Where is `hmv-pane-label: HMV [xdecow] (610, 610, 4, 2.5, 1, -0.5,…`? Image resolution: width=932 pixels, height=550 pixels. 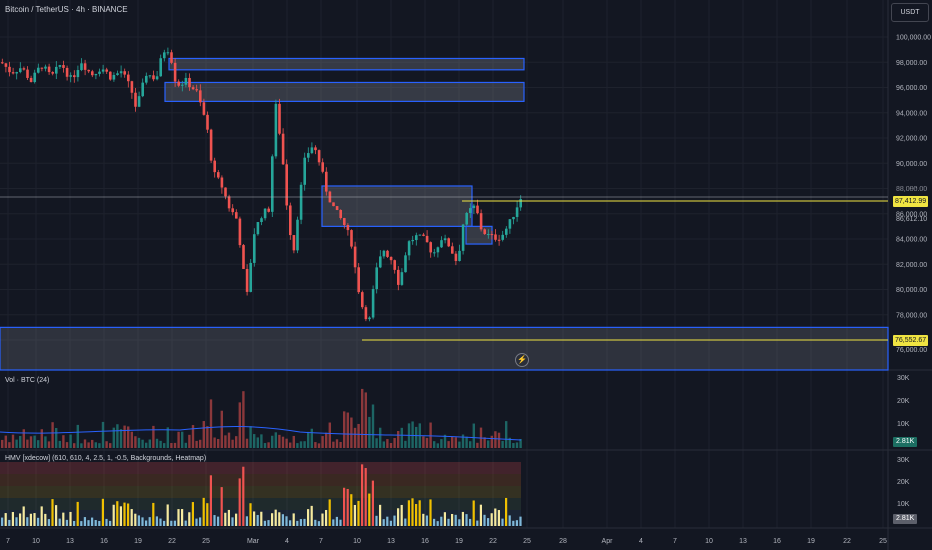 hmv-pane-label: HMV [xdecow] (610, 610, 4, 2.5, 1, -0.5,… is located at coordinates (106, 458).